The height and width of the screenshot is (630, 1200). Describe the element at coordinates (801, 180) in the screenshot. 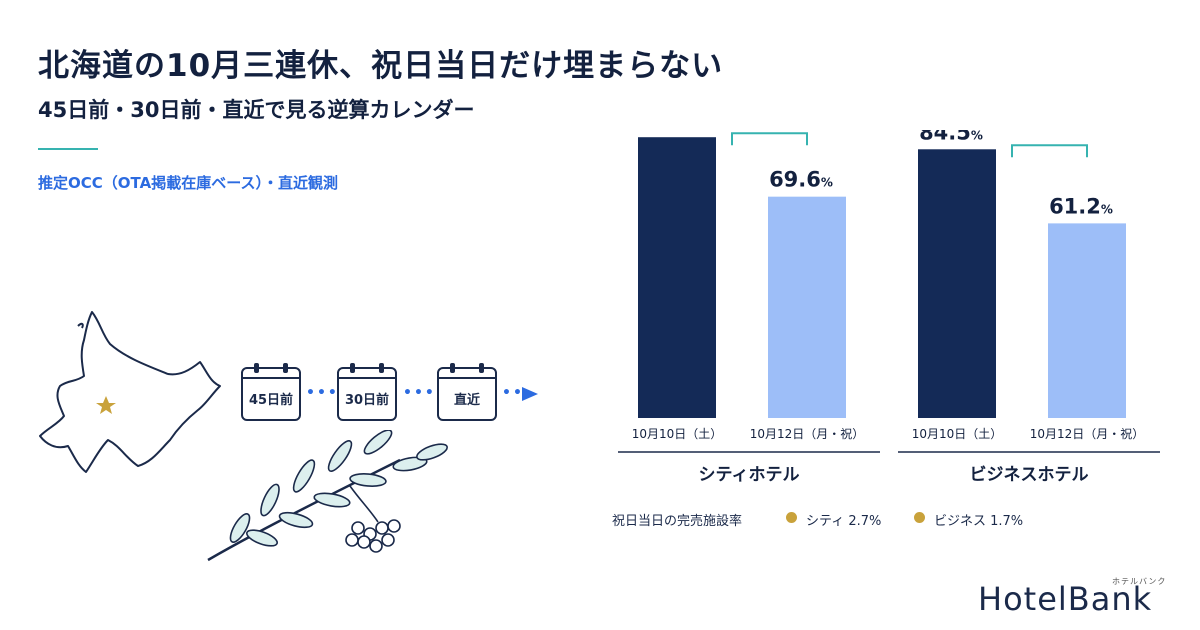

I see `bar-value-label: 69.6%` at that location.